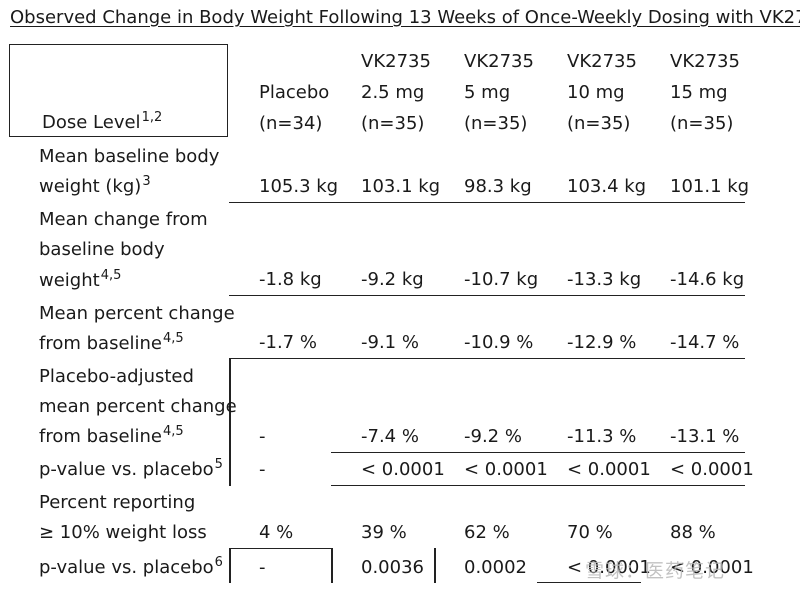 The height and width of the screenshot is (596, 800). Describe the element at coordinates (291, 123) in the screenshot. I see `col-header-placebo-n: (n=34)` at that location.